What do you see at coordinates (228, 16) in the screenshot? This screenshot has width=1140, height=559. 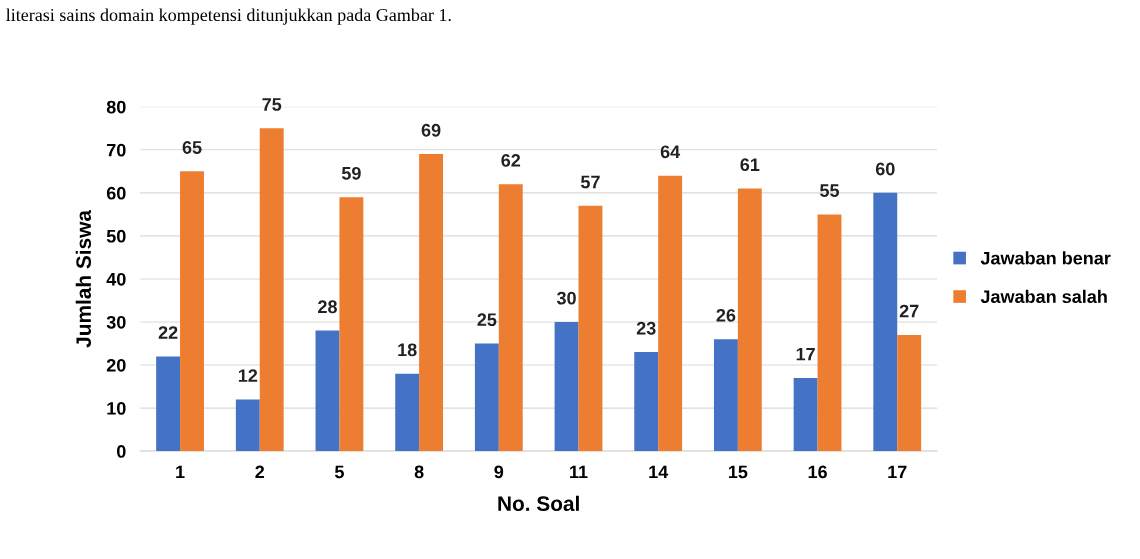 I see `text: literasi sains domain kompetensi ditunjukkan pada Gambar 1.` at bounding box center [228, 16].